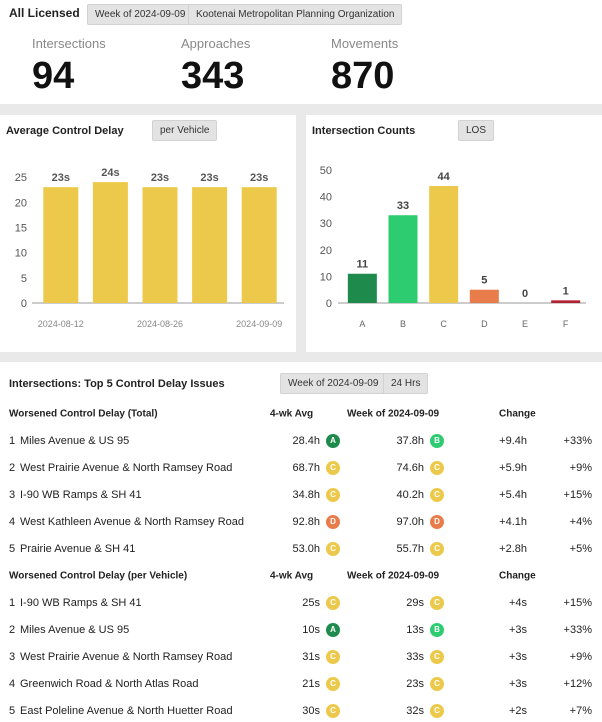  Describe the element at coordinates (21, 228) in the screenshot. I see `y-tick-label: 15` at that location.